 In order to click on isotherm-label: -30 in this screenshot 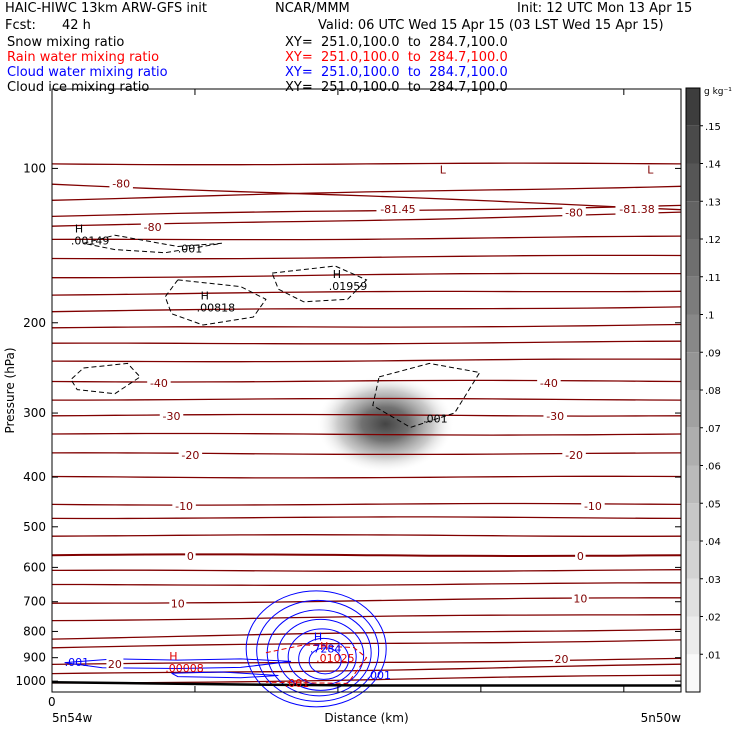, I will do `click(172, 416)`.